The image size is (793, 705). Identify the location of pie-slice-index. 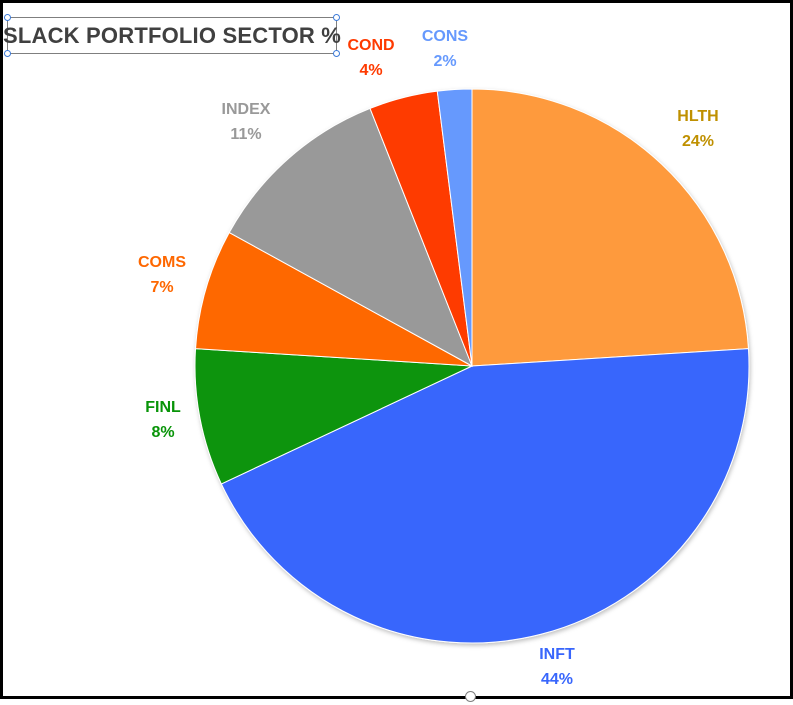
(350, 237).